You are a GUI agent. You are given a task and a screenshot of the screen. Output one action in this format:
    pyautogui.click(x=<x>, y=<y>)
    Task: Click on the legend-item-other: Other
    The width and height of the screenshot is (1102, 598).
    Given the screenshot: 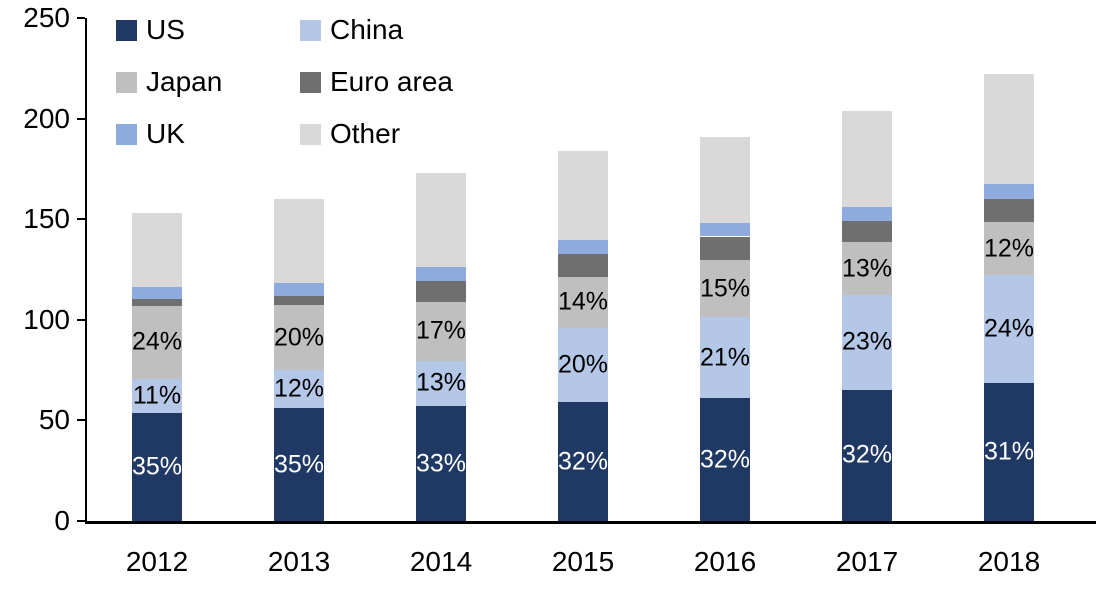 What is the action you would take?
    pyautogui.click(x=350, y=134)
    